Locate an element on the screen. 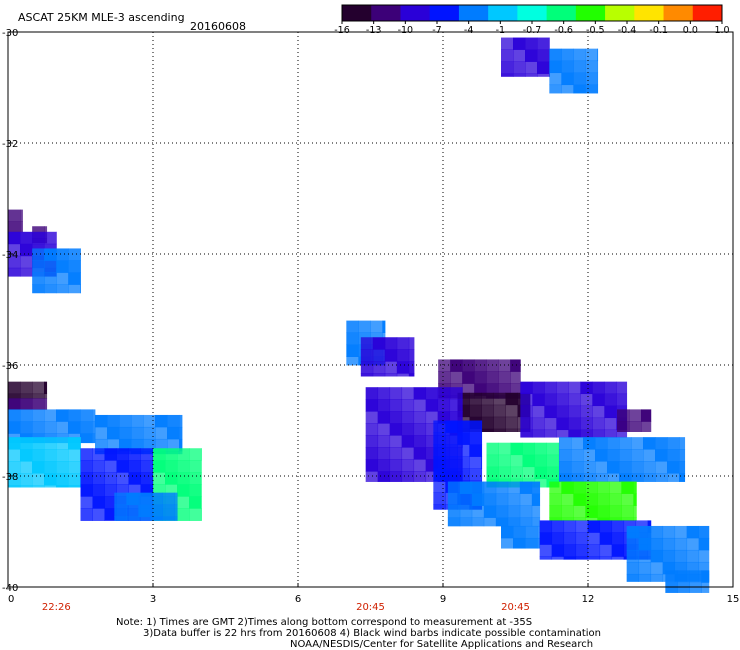 The width and height of the screenshot is (740, 650). colorbar-tick-label: -0.6 is located at coordinates (563, 30).